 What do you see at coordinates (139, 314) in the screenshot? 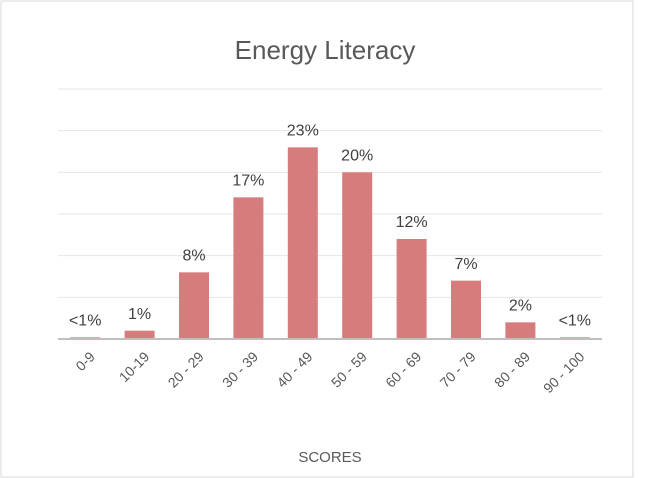
I see `value-label: 1%` at bounding box center [139, 314].